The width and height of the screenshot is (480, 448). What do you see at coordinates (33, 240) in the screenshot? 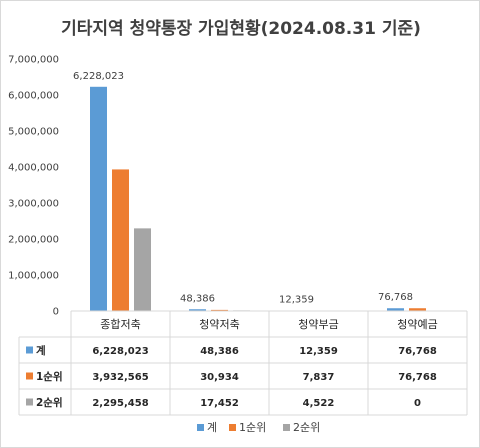
I see `y-tick-label: 2,000,000` at bounding box center [33, 240].